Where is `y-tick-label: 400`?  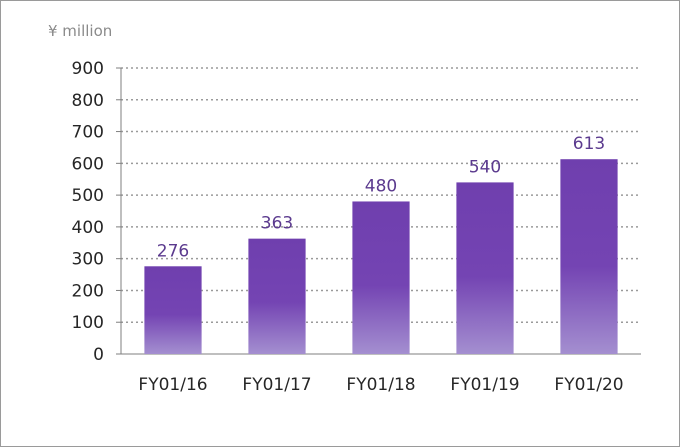 y-tick-label: 400 is located at coordinates (88, 228).